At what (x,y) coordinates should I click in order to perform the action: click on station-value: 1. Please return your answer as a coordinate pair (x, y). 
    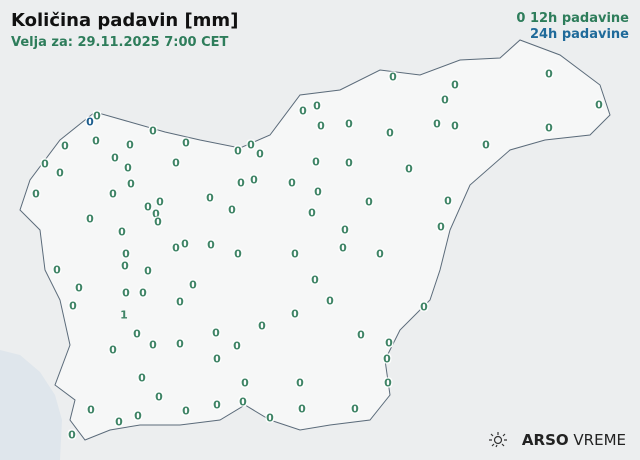
    Looking at the image, I should click on (124, 315).